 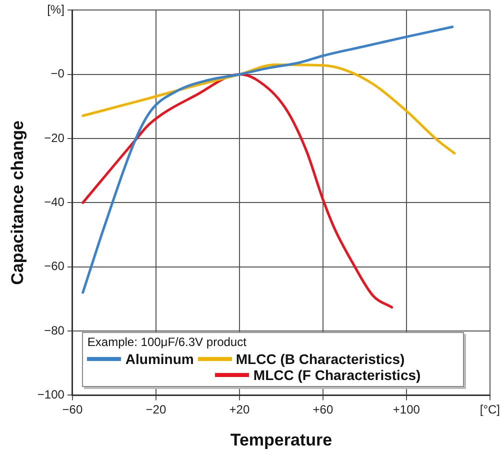 I want to click on x-tick-label: −20, so click(x=156, y=409).